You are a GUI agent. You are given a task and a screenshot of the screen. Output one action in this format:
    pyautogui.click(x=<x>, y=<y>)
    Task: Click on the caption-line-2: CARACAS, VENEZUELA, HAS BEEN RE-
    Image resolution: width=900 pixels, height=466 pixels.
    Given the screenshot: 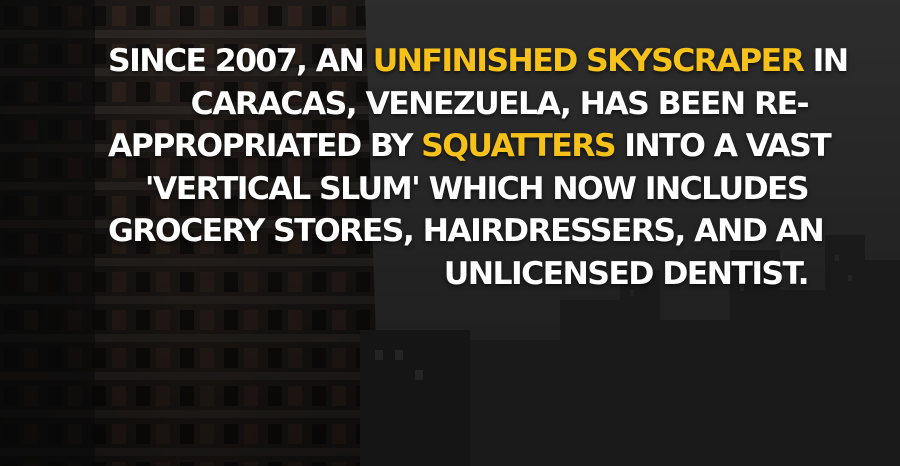 What is the action you would take?
    pyautogui.click(x=500, y=103)
    